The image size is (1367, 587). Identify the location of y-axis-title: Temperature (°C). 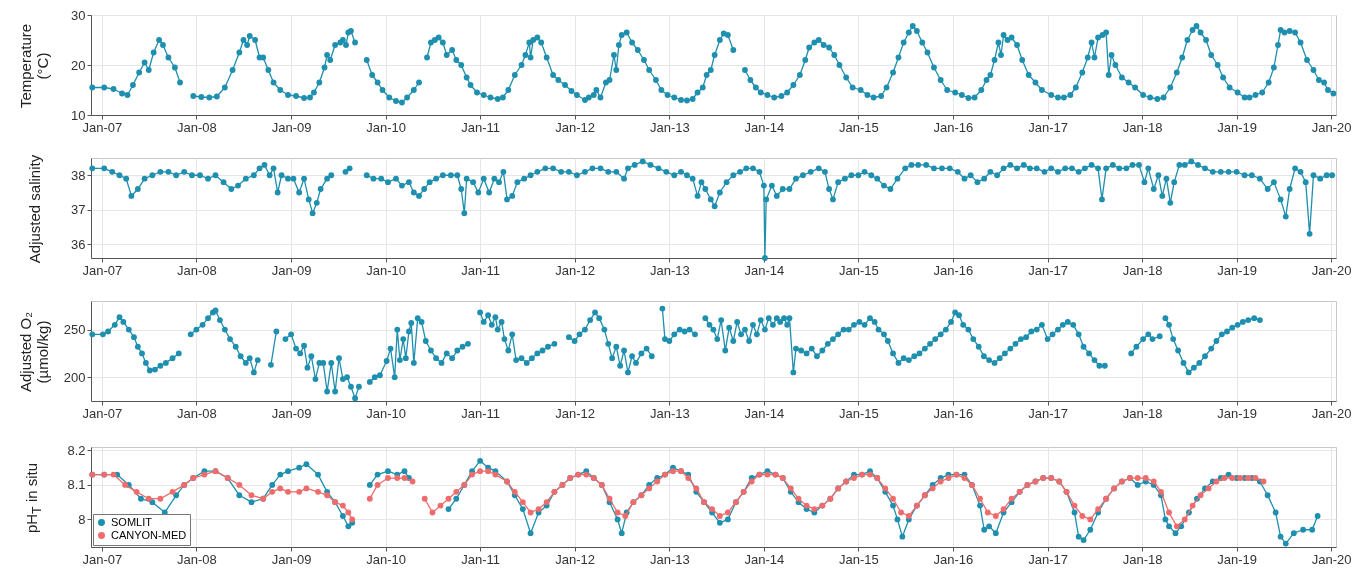
(34, 66).